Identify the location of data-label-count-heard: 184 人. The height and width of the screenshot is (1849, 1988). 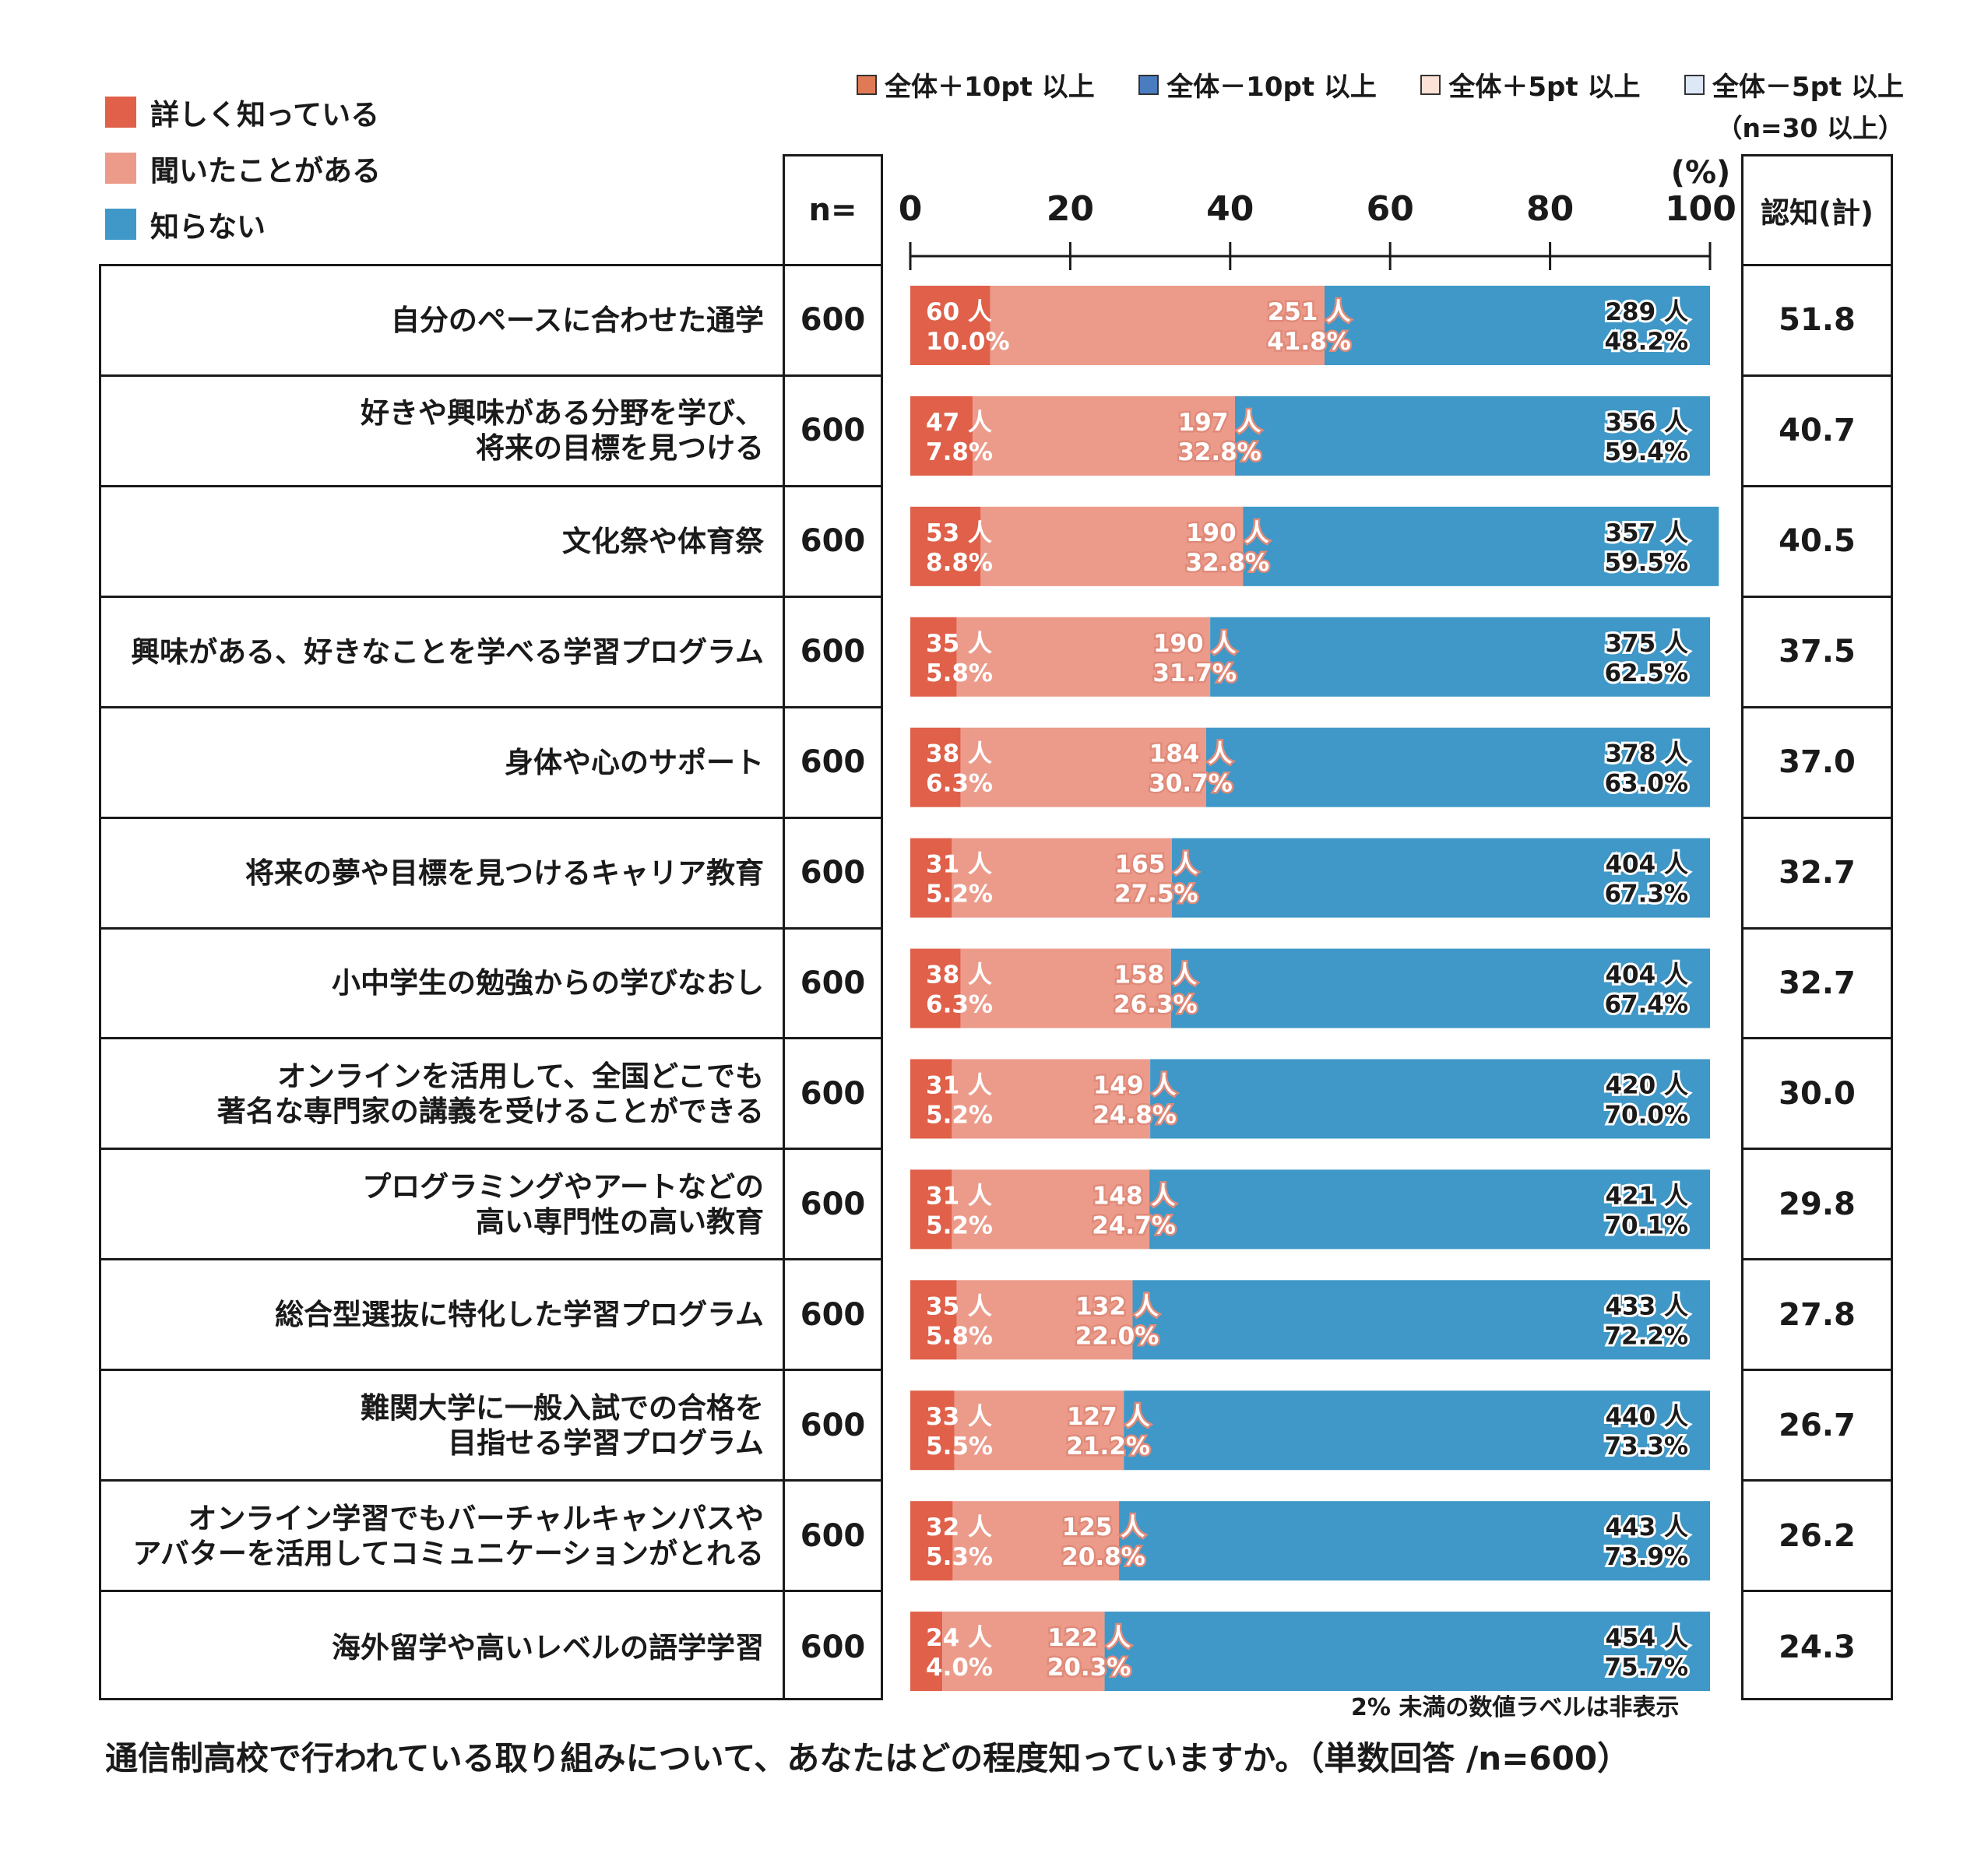
(1191, 754).